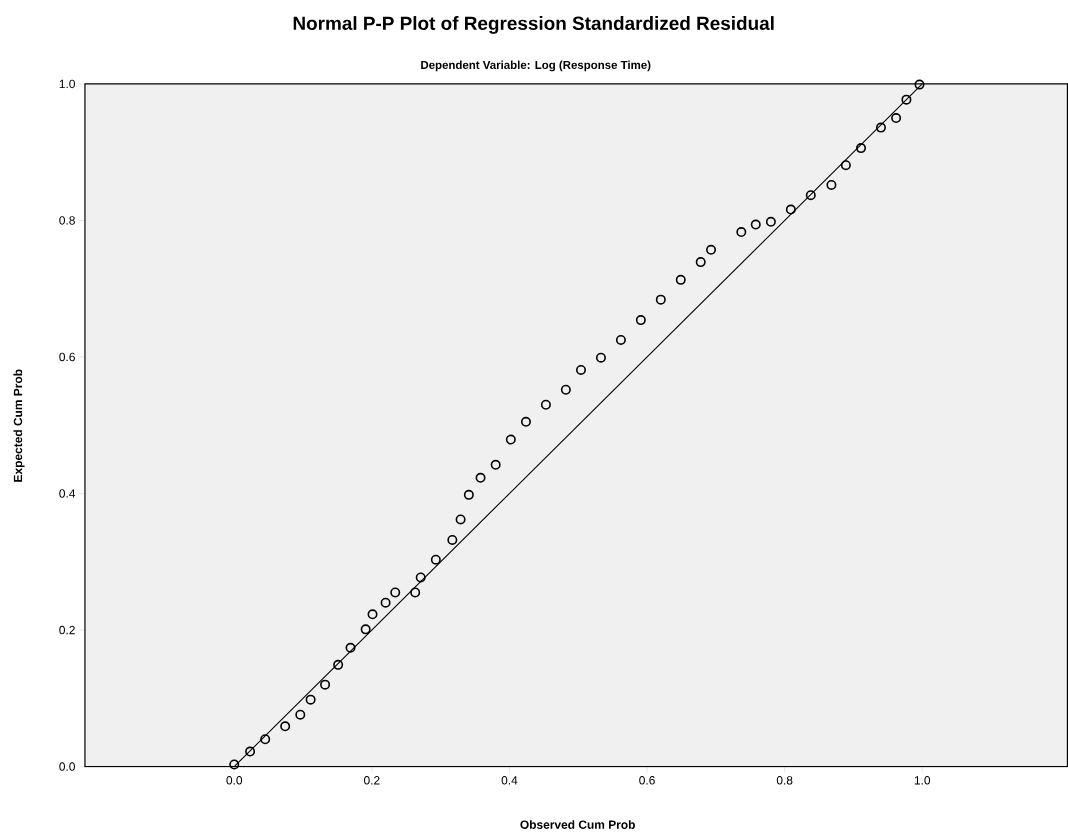 The height and width of the screenshot is (836, 1068). I want to click on y-axis-title: Expected Cum Prob, so click(19, 425).